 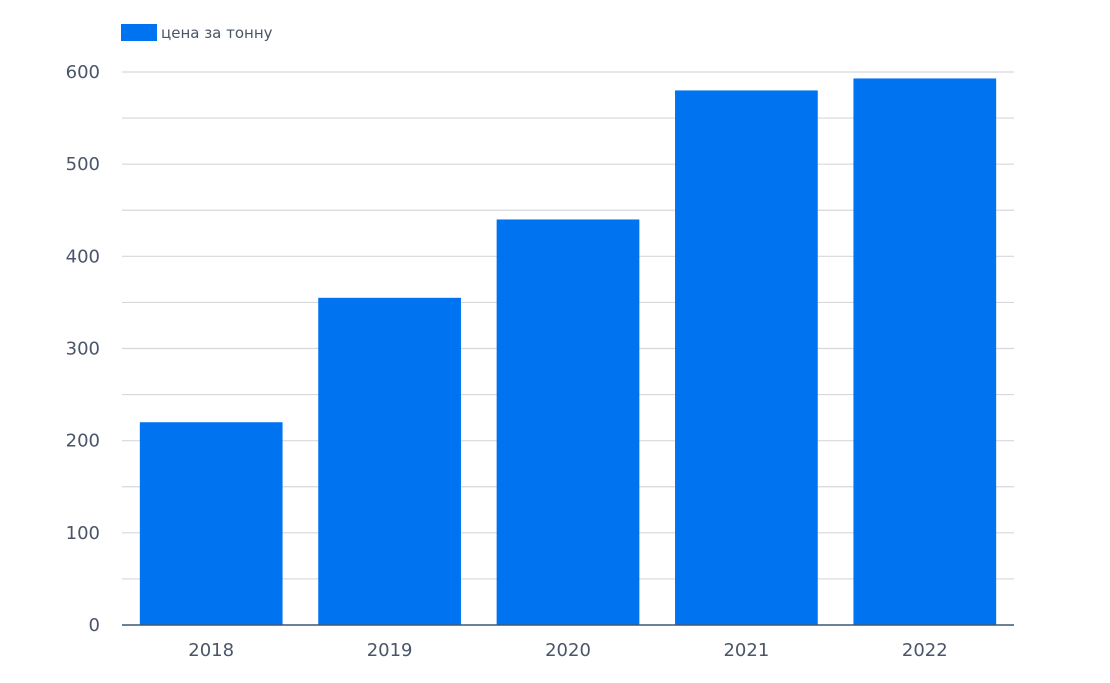 I want to click on bar-2020, so click(x=568, y=422).